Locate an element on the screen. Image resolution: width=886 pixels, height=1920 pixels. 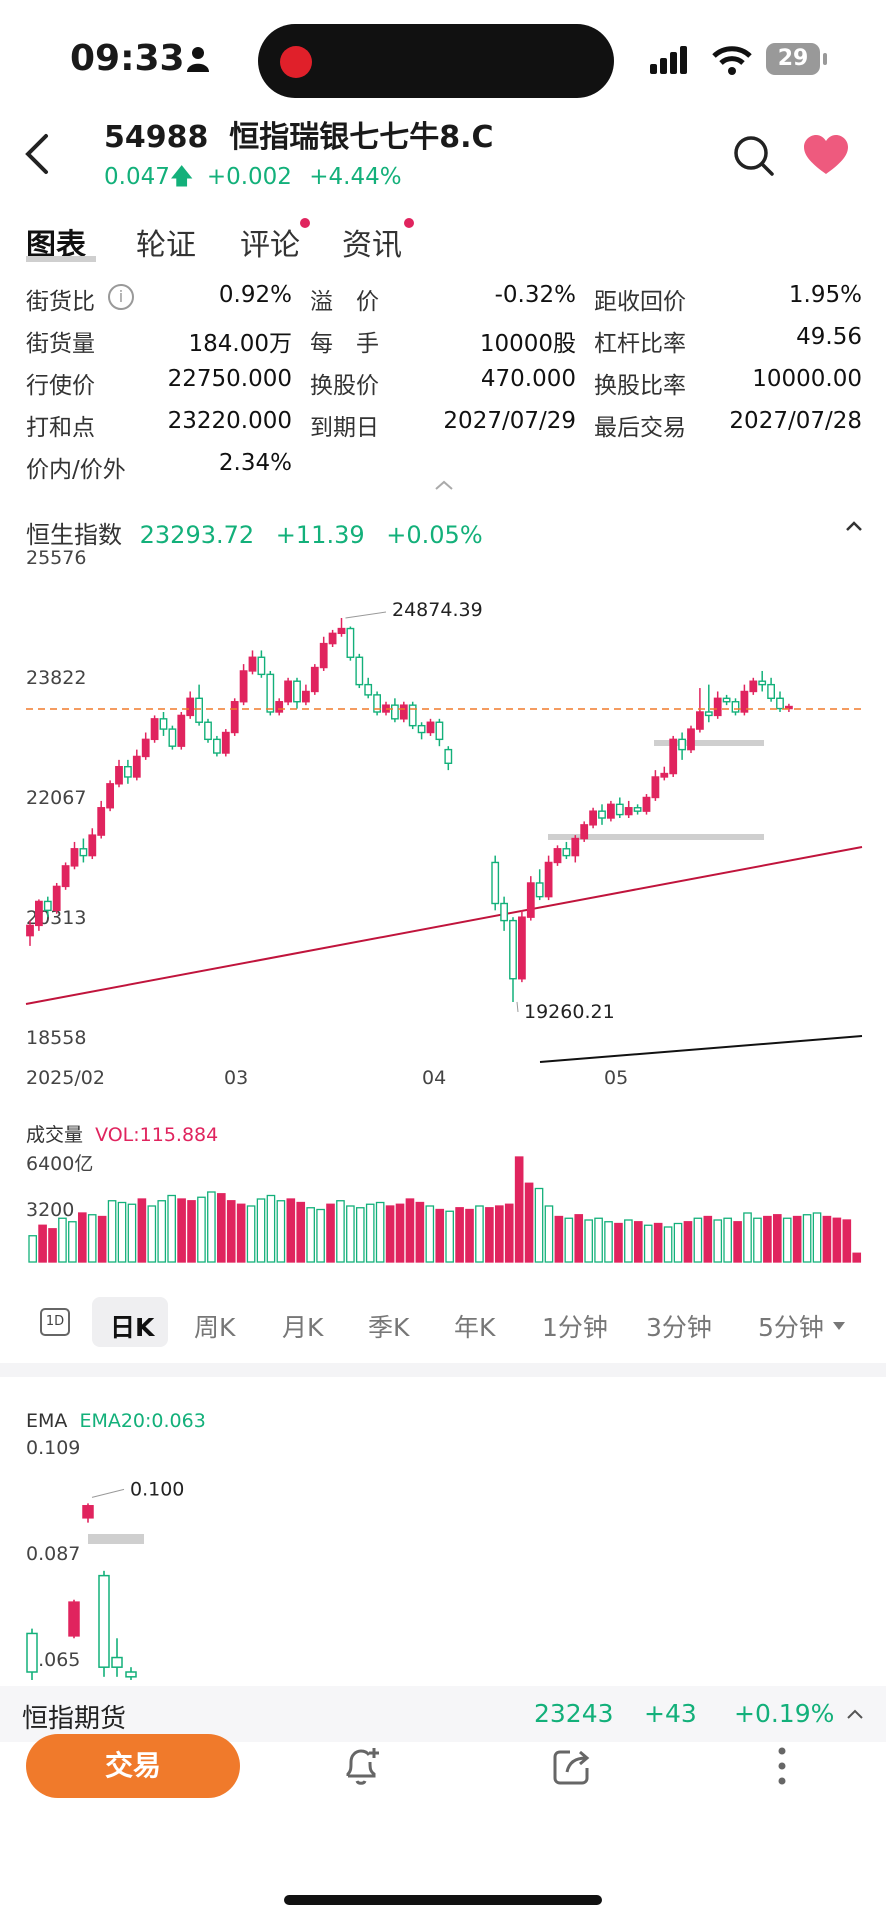
back-button is located at coordinates (37, 156).